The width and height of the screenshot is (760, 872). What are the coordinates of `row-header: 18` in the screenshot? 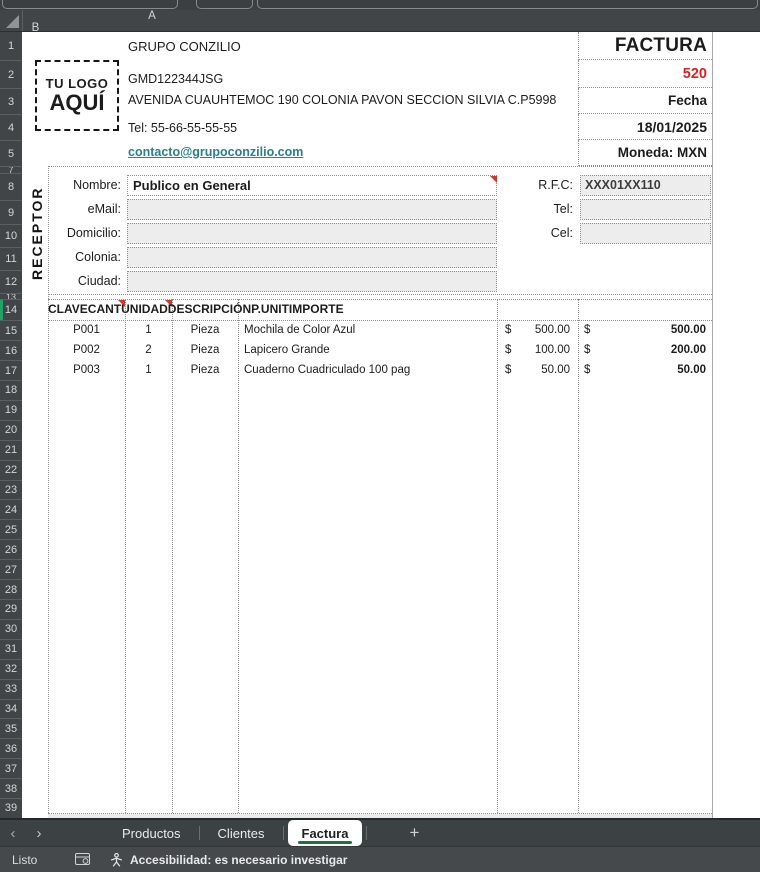 It's located at (11, 390).